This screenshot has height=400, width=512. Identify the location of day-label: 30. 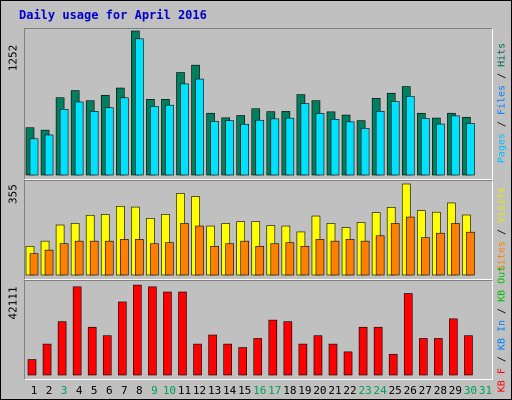
(470, 390).